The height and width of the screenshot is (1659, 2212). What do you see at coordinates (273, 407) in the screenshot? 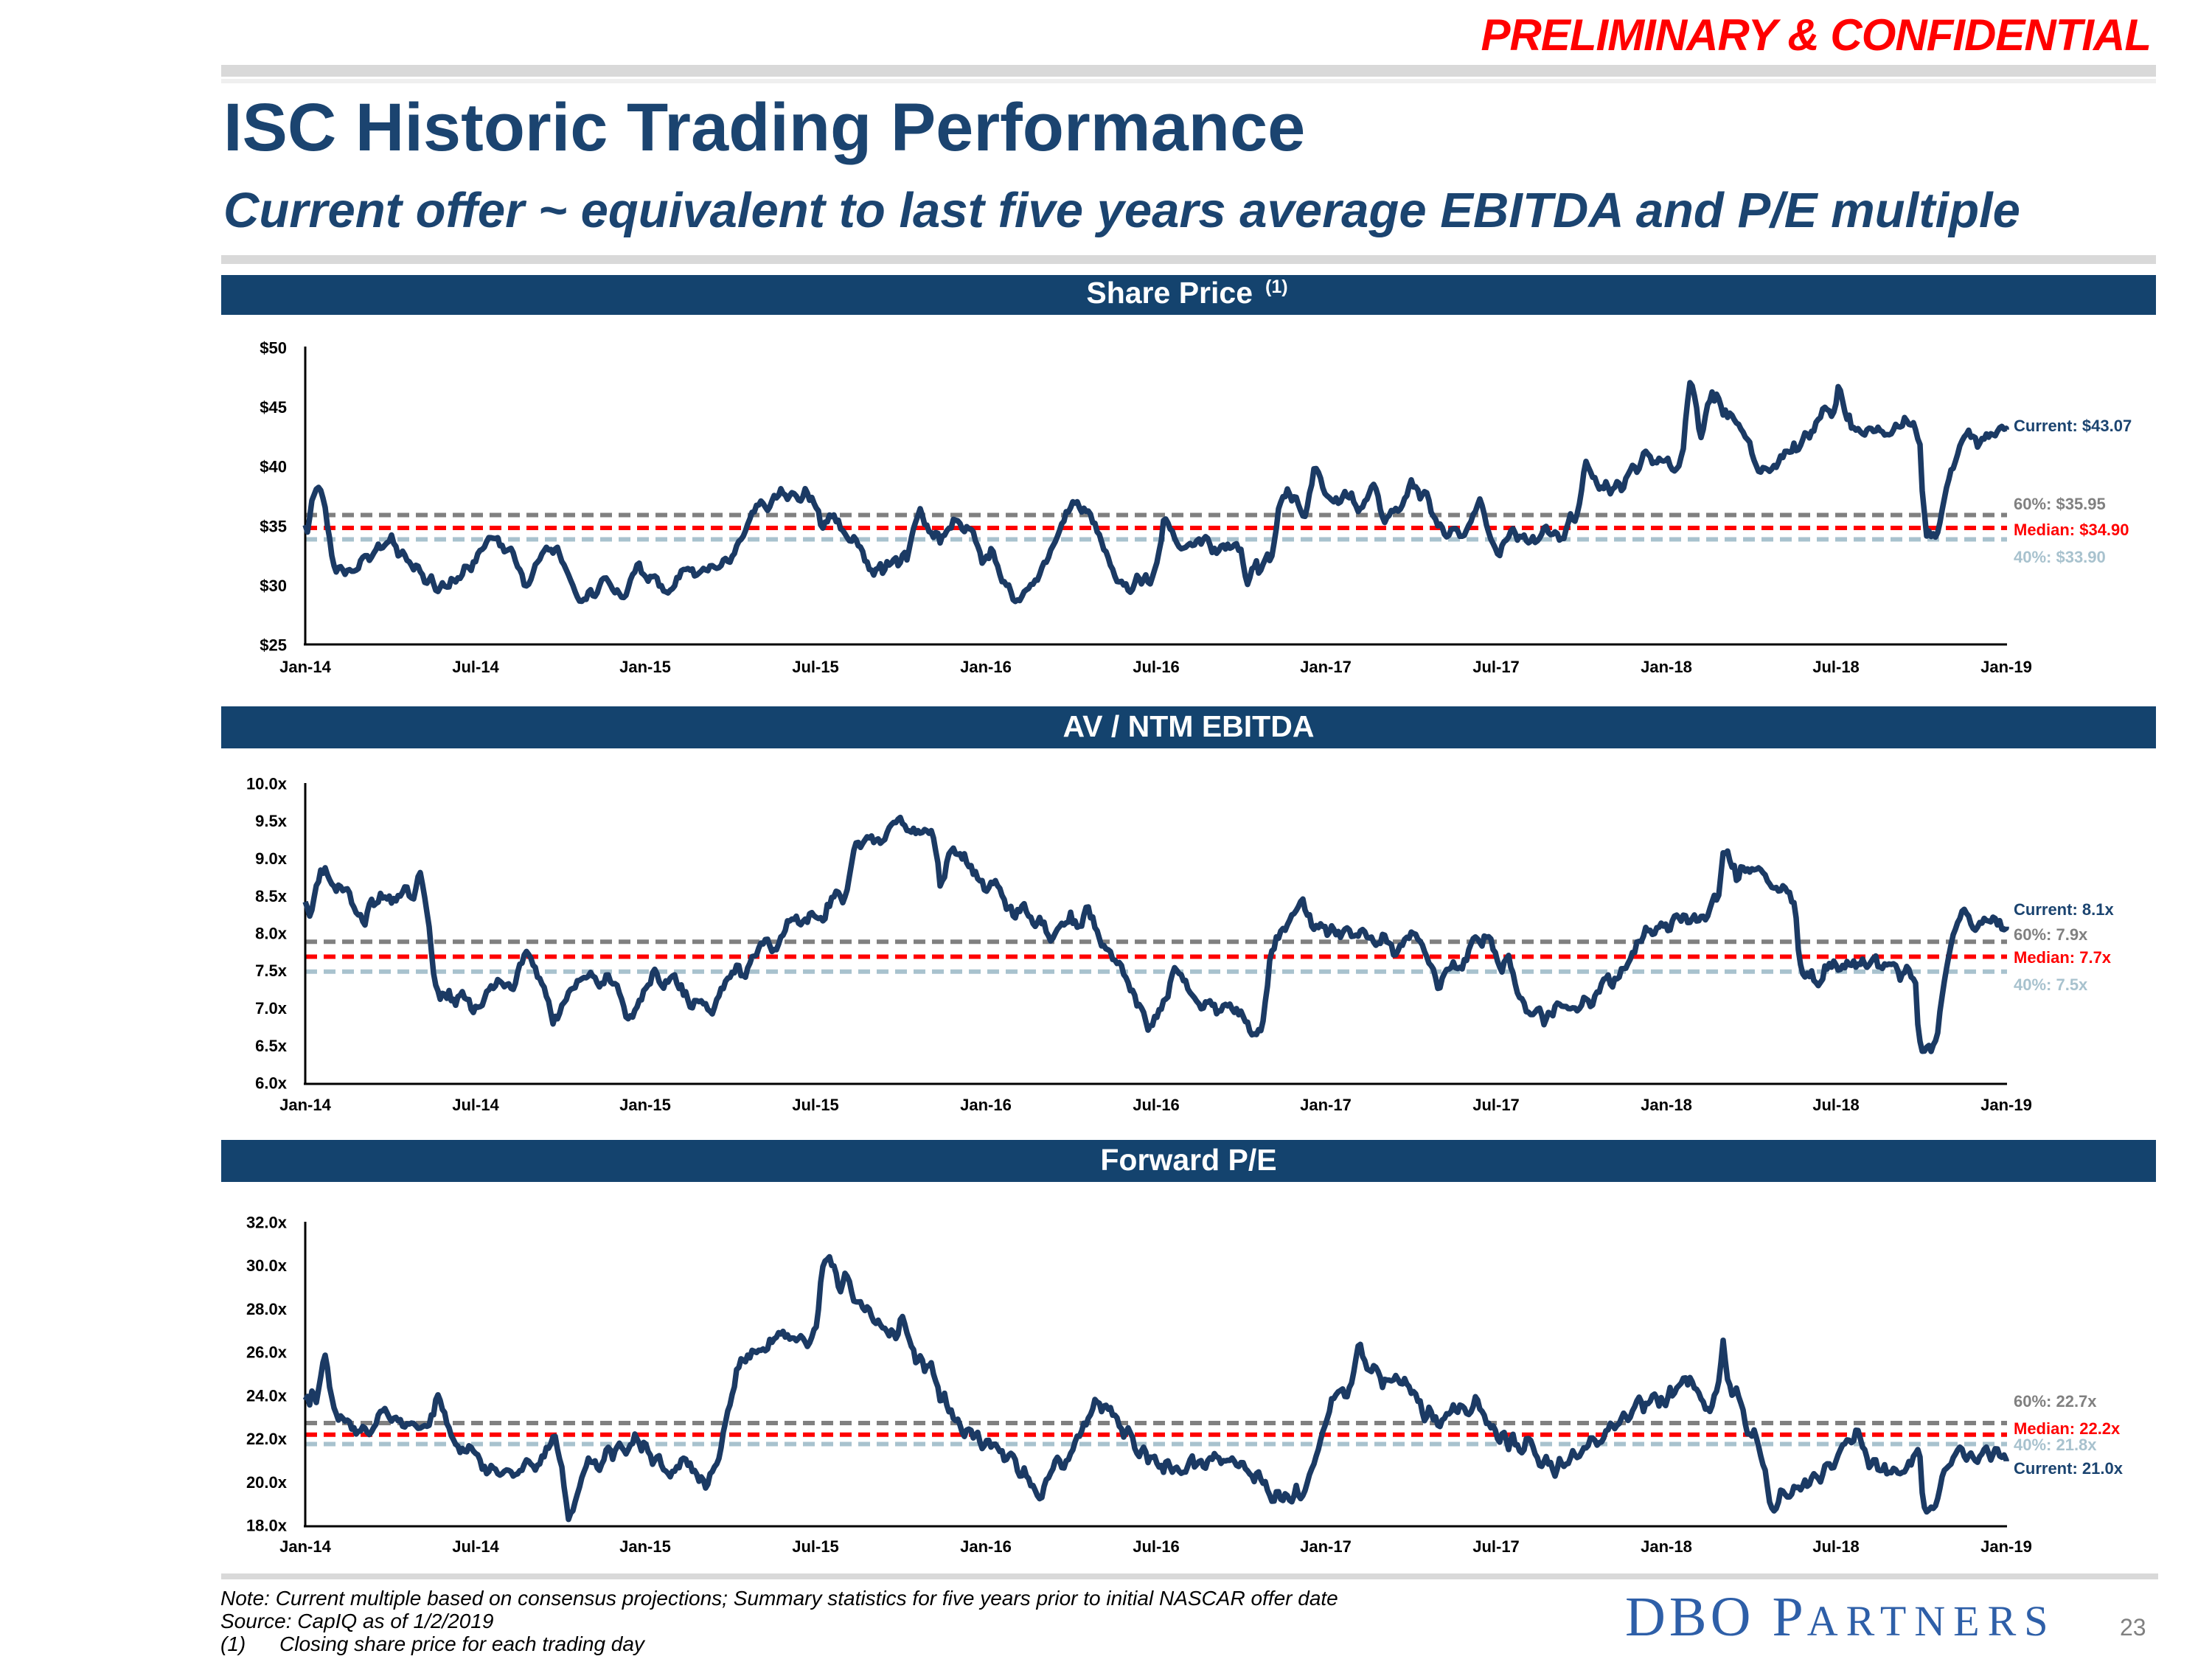
I see `svg-text: $45` at bounding box center [273, 407].